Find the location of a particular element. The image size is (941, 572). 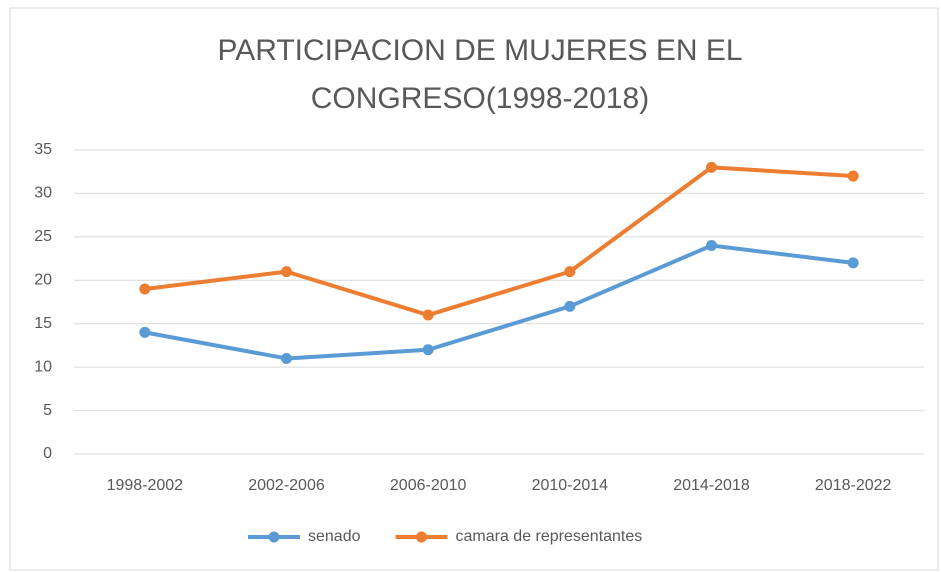

legend-label: camara de representantes is located at coordinates (549, 536).